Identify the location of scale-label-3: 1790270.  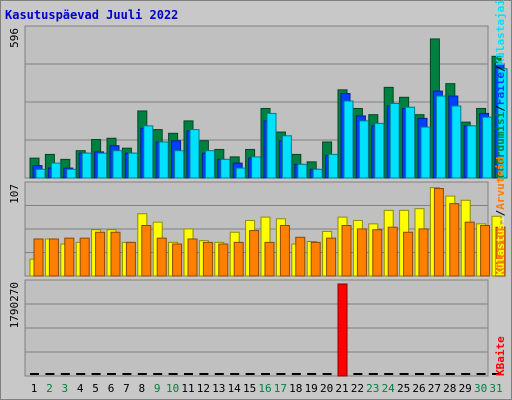
(14, 305).